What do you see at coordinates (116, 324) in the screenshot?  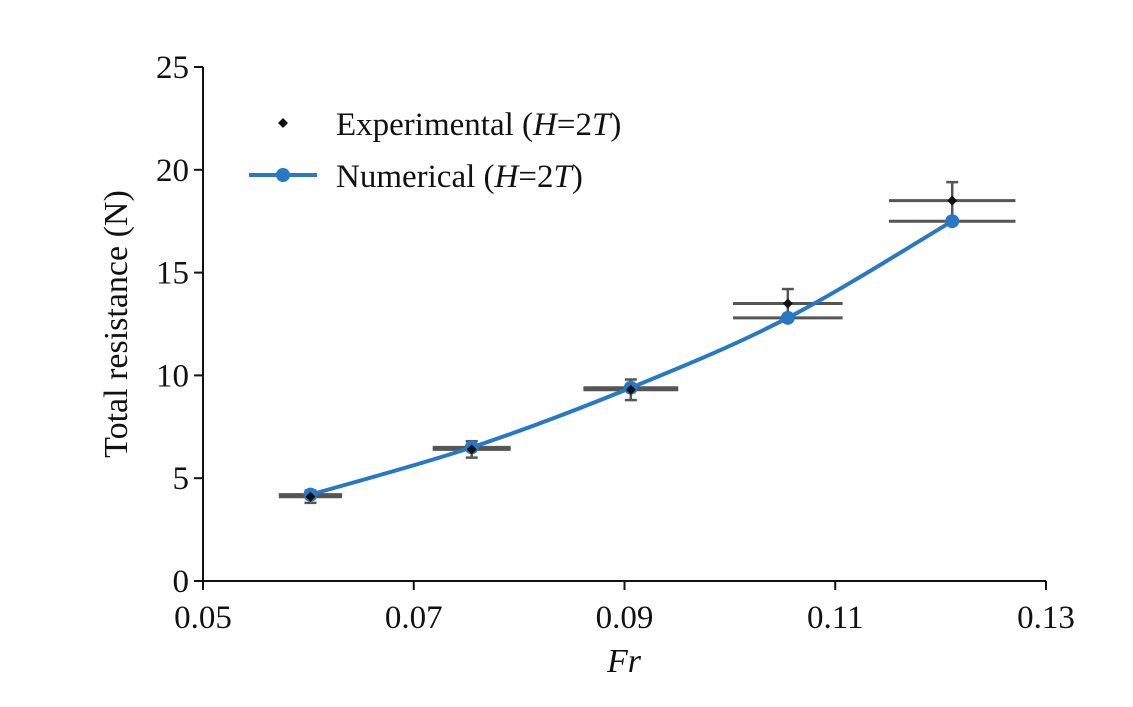 I see `y-axis-title: Total resistance (N)` at bounding box center [116, 324].